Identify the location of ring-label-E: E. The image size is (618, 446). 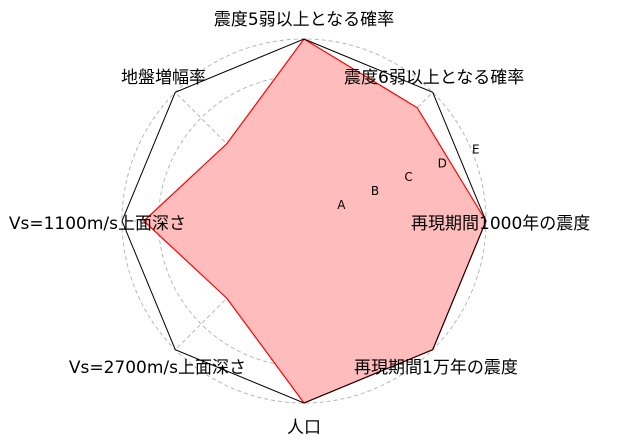
(476, 149).